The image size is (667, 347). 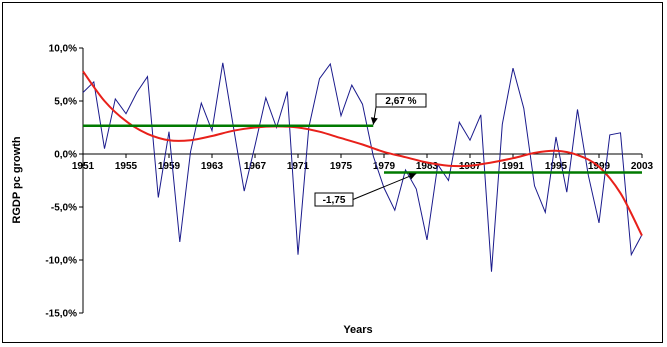 I want to click on callout-label: 2,67 %, so click(x=400, y=101).